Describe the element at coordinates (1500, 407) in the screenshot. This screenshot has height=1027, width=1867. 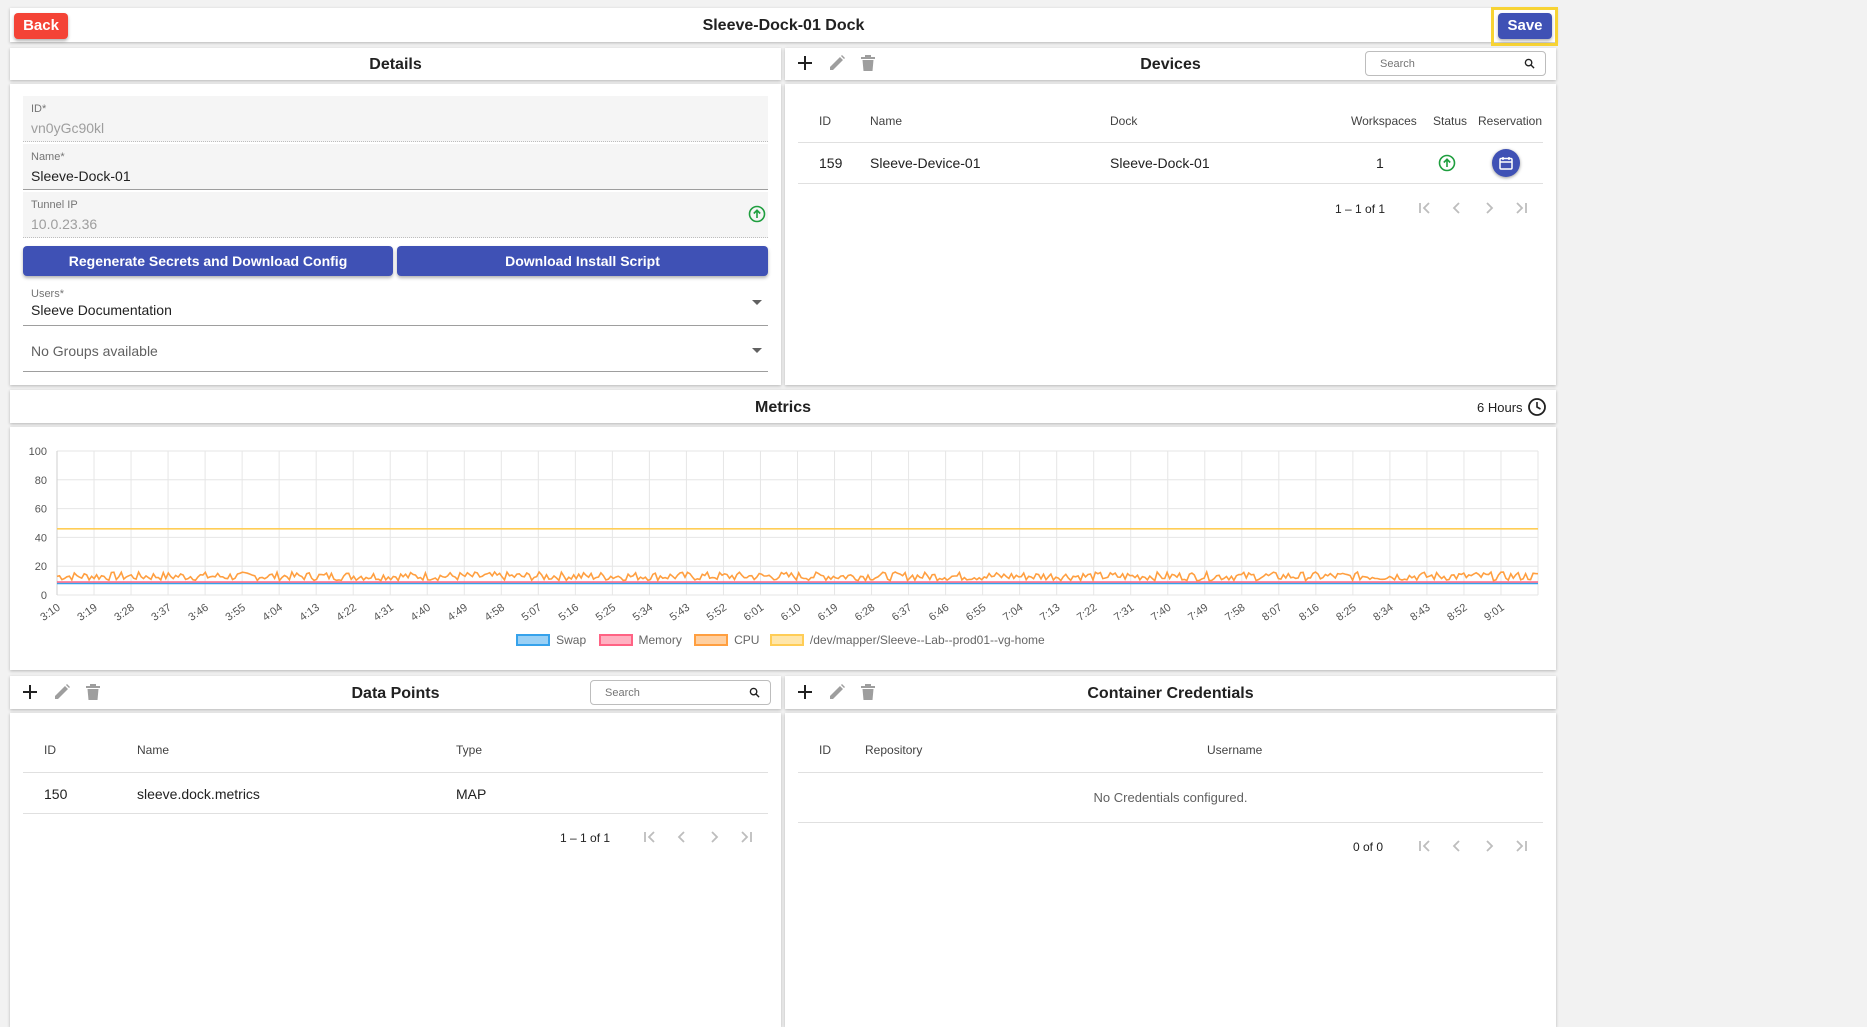
I see `time-range-label: 6 Hours` at that location.